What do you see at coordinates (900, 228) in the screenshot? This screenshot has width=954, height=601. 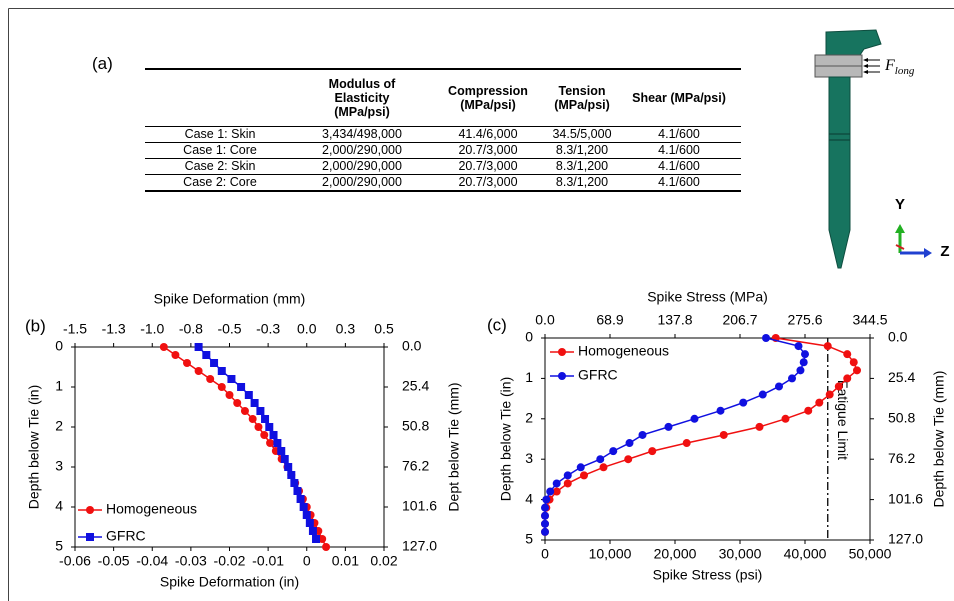 I see `axis-y-head` at bounding box center [900, 228].